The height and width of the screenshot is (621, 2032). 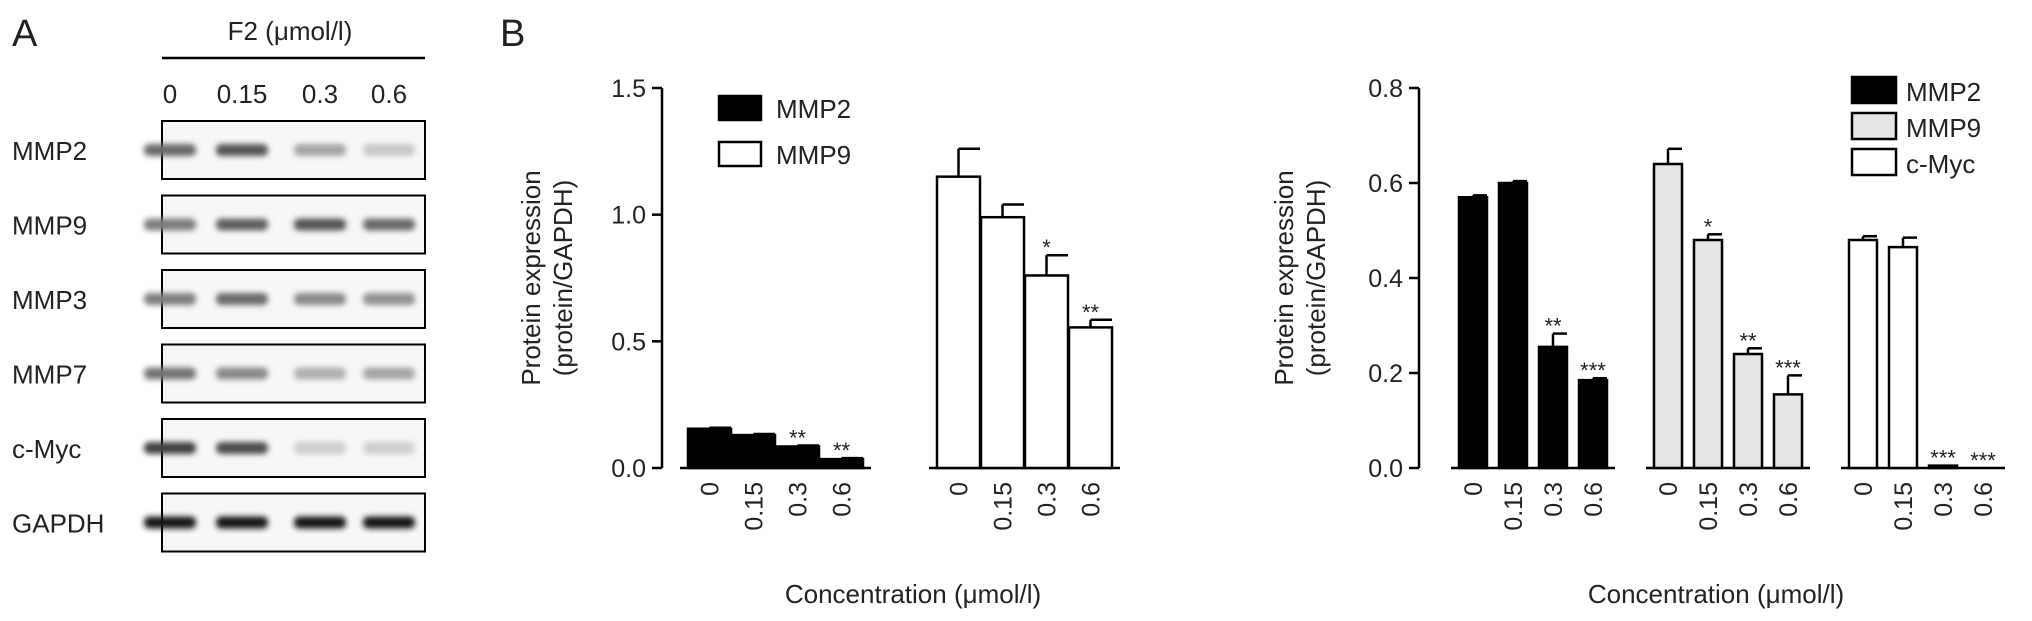 I want to click on y-tick-label: 0.5, so click(x=628, y=342).